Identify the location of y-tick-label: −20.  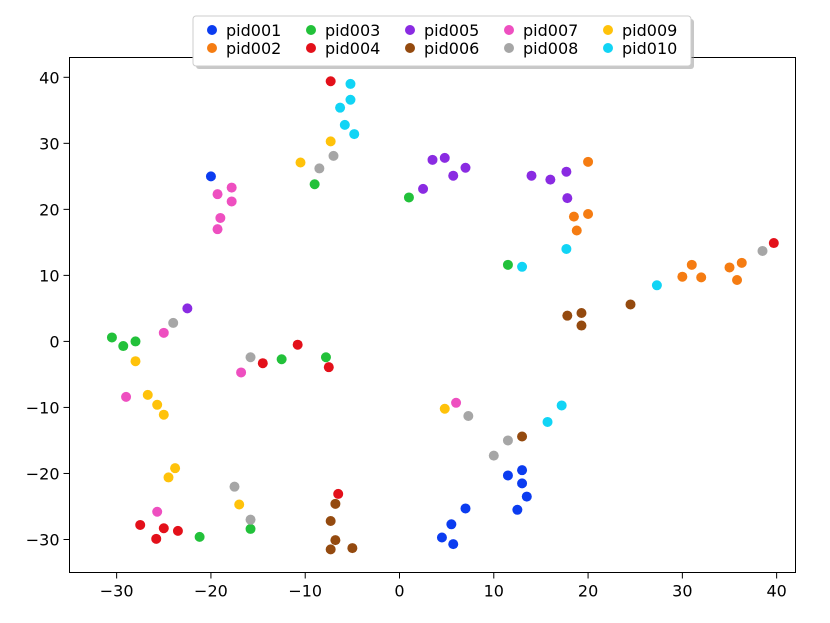
(43, 473).